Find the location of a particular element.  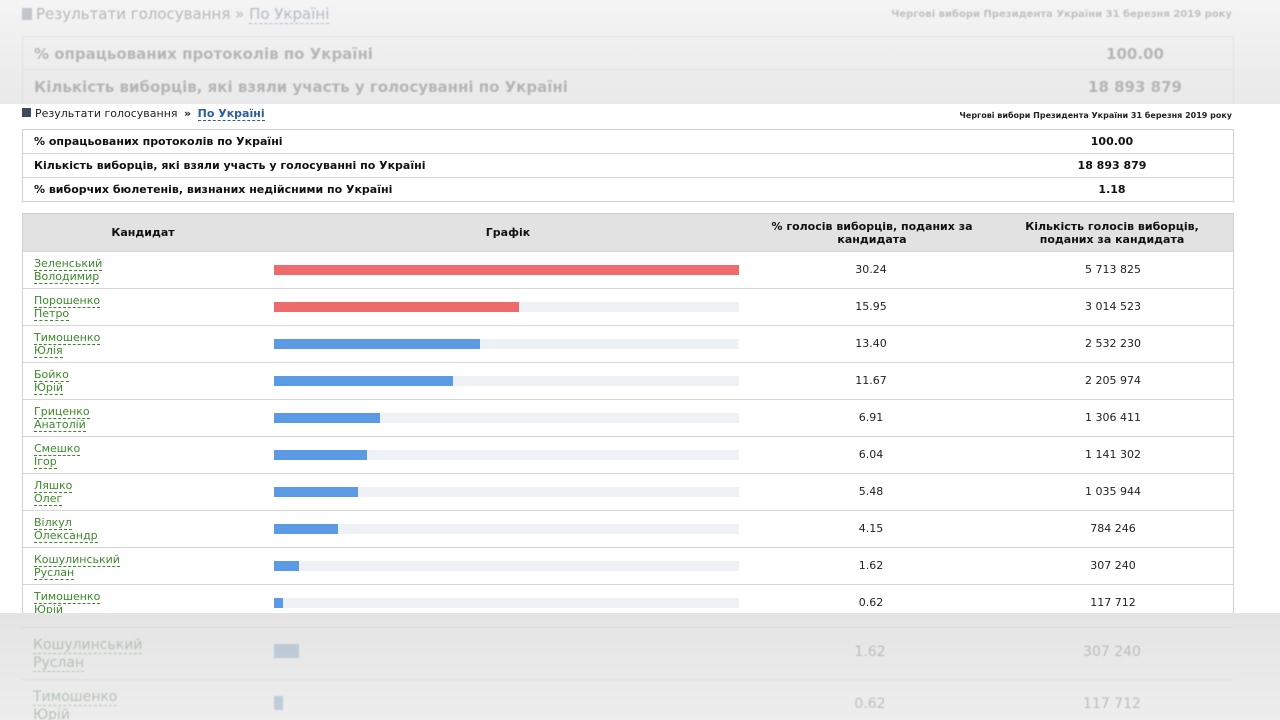

summary-value: 18 893 879 is located at coordinates (1112, 165).